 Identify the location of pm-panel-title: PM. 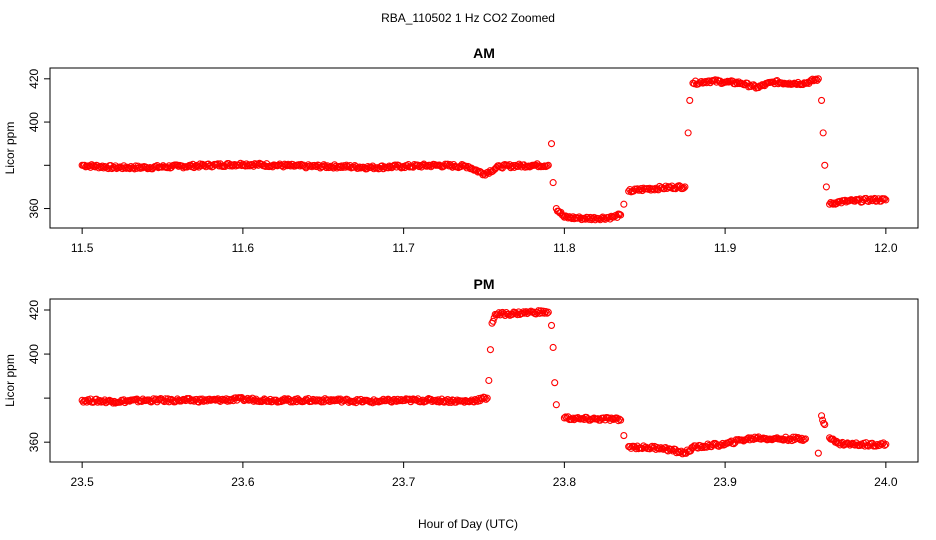
(484, 284).